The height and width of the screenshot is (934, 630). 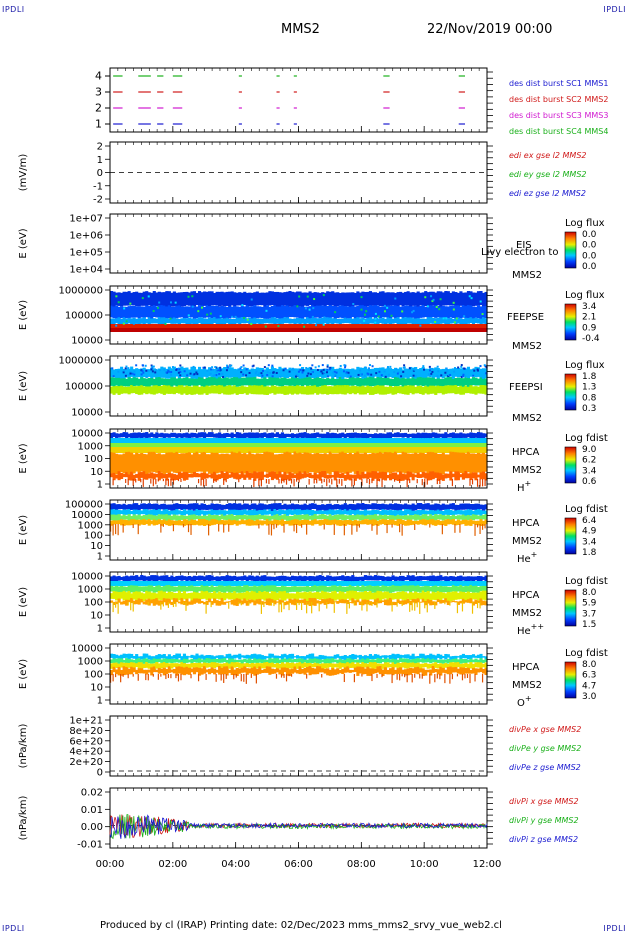 I want to click on feepse-colorbar-tick: 3.4, so click(x=589, y=307).